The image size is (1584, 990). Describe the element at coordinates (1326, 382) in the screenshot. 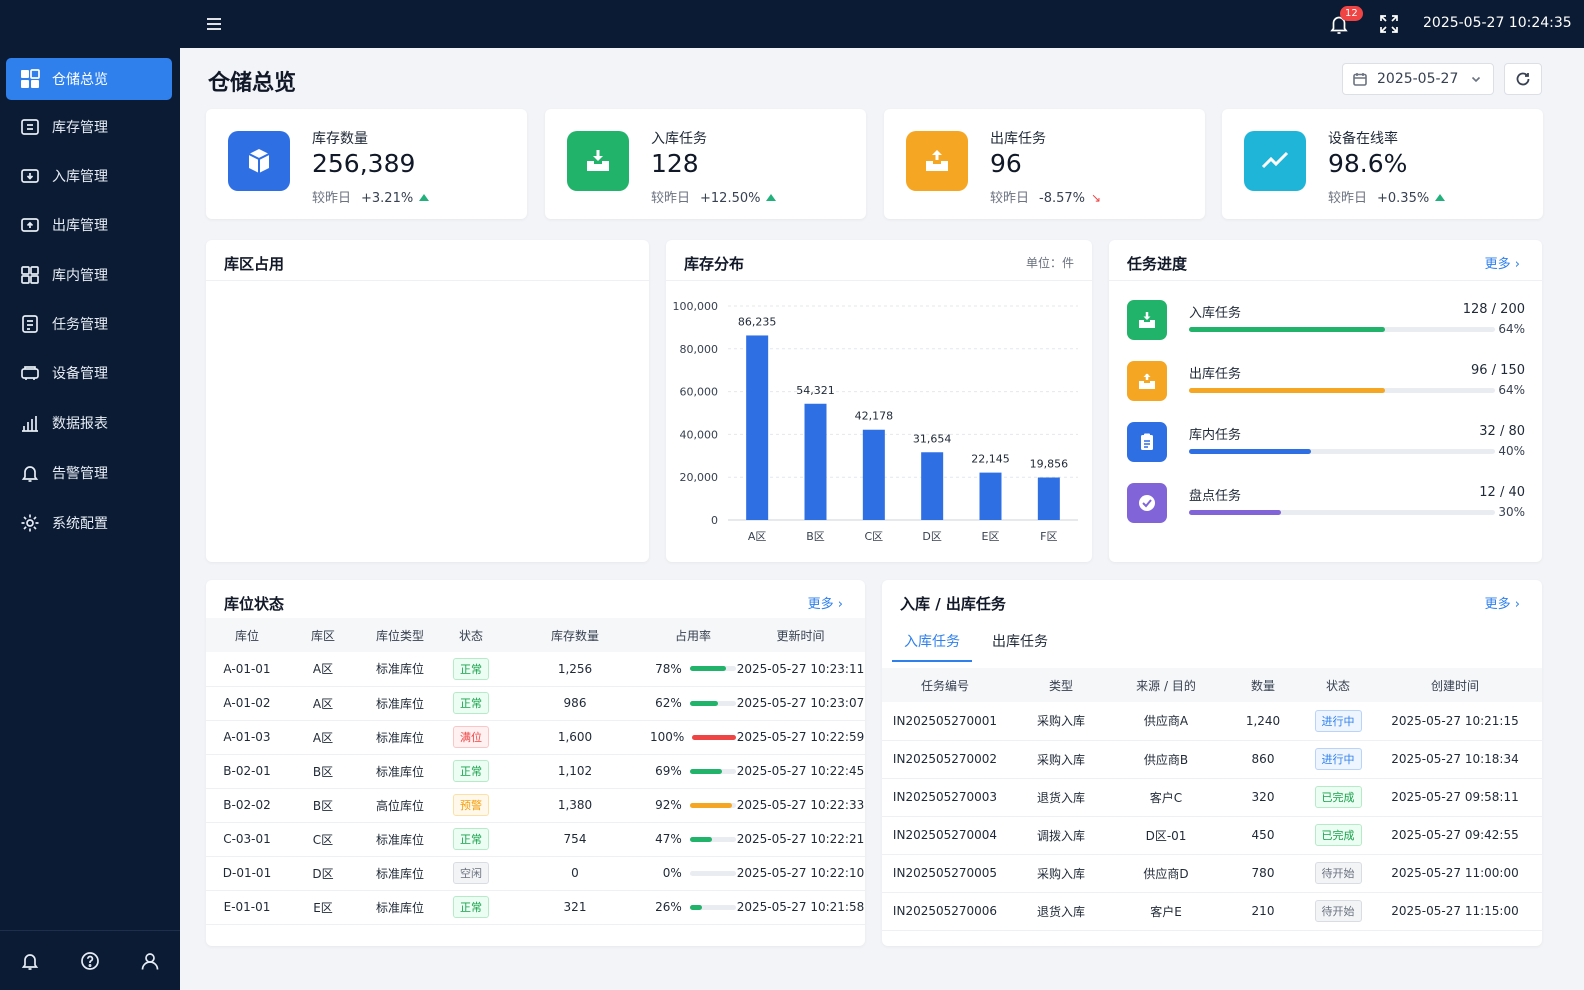

I see `task-progress-item: 出库任务 96 / 150 64%` at that location.